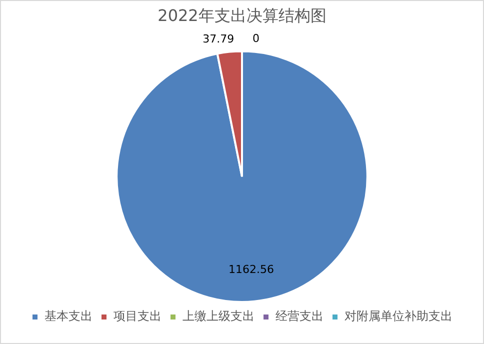 Image resolution: width=484 pixels, height=344 pixels. Describe the element at coordinates (242, 15) in the screenshot. I see `chart-title: 2022年支出决算结构图` at that location.